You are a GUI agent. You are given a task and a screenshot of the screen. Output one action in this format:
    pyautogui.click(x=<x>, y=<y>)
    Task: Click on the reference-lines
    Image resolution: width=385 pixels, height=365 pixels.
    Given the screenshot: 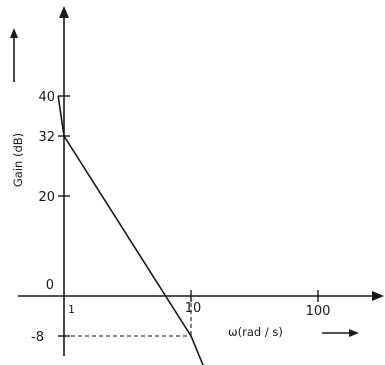 What is the action you would take?
    pyautogui.click(x=128, y=316)
    